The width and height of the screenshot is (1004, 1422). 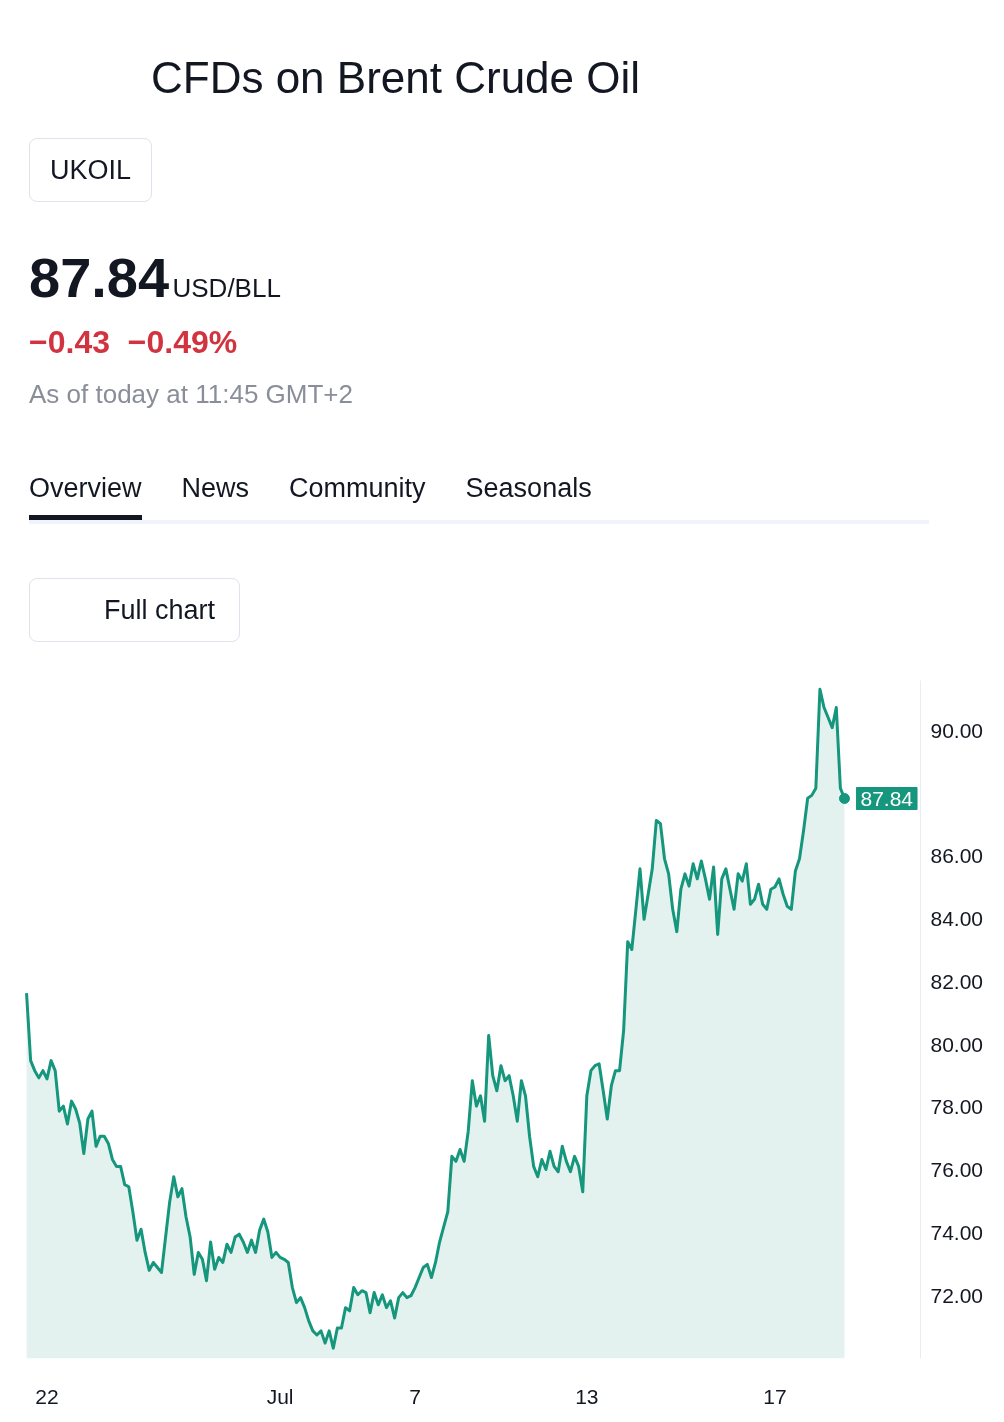 What do you see at coordinates (957, 919) in the screenshot?
I see `y-tick-label: 84.00` at bounding box center [957, 919].